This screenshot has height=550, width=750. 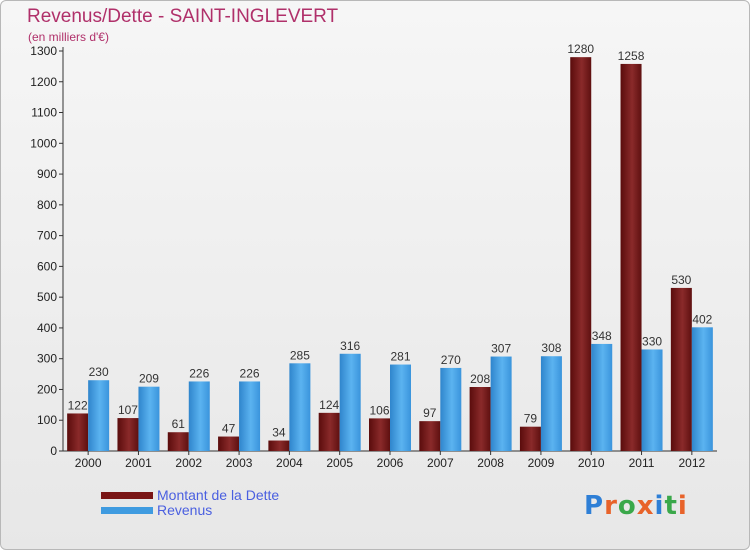 What do you see at coordinates (379, 410) in the screenshot?
I see `data-label-dette: 106` at bounding box center [379, 410].